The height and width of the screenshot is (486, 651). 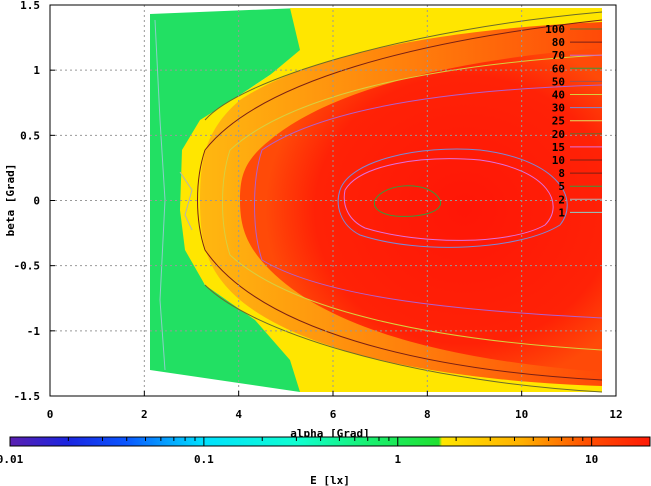 I want to click on colorbar-label: E [lx], so click(x=330, y=480).